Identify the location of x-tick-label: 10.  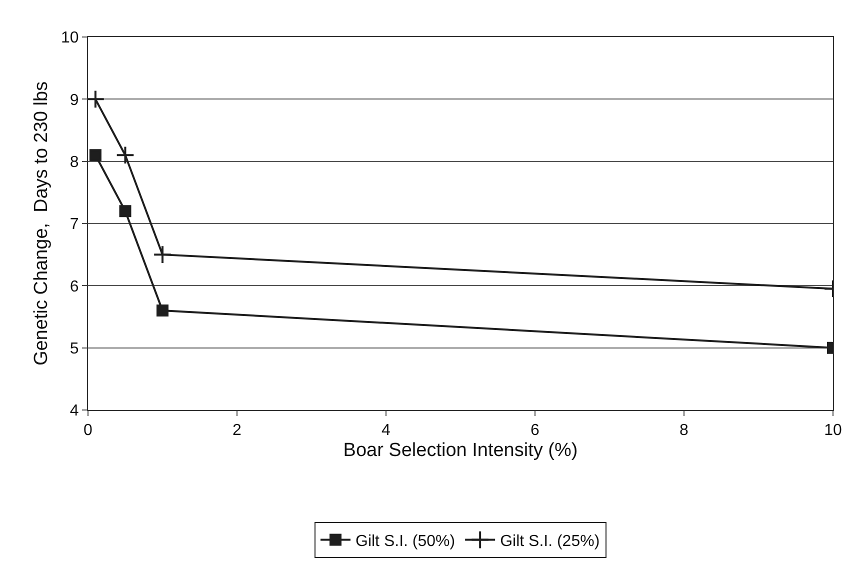
(833, 431).